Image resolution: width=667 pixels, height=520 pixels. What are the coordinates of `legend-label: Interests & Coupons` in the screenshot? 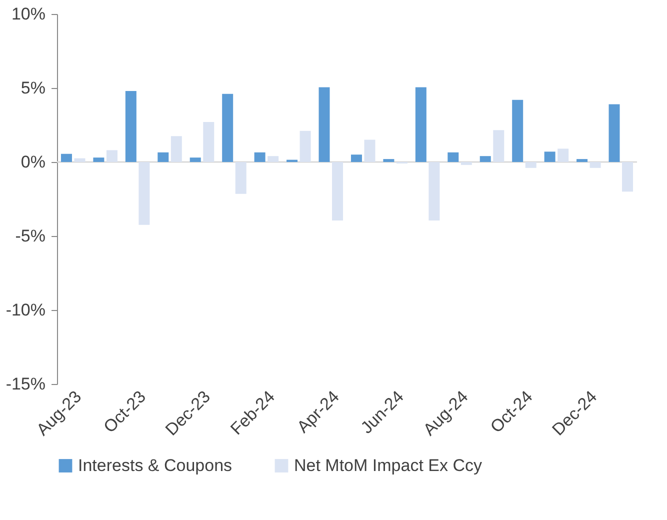 It's located at (155, 465).